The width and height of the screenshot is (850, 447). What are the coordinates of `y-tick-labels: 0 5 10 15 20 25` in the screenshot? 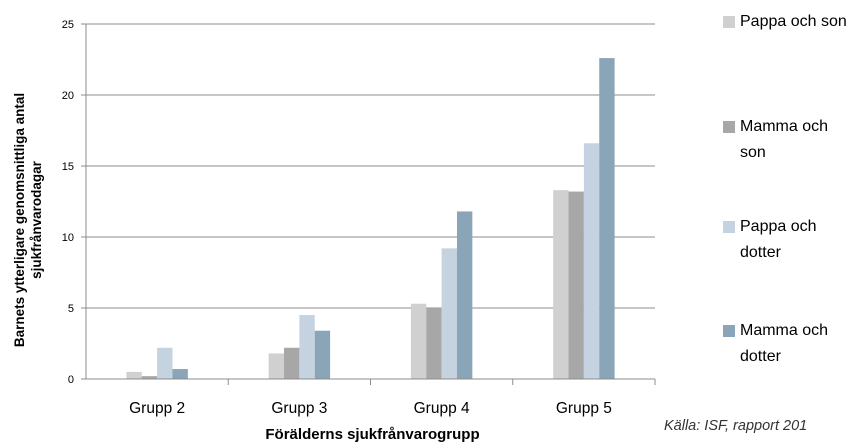 It's located at (68, 202).